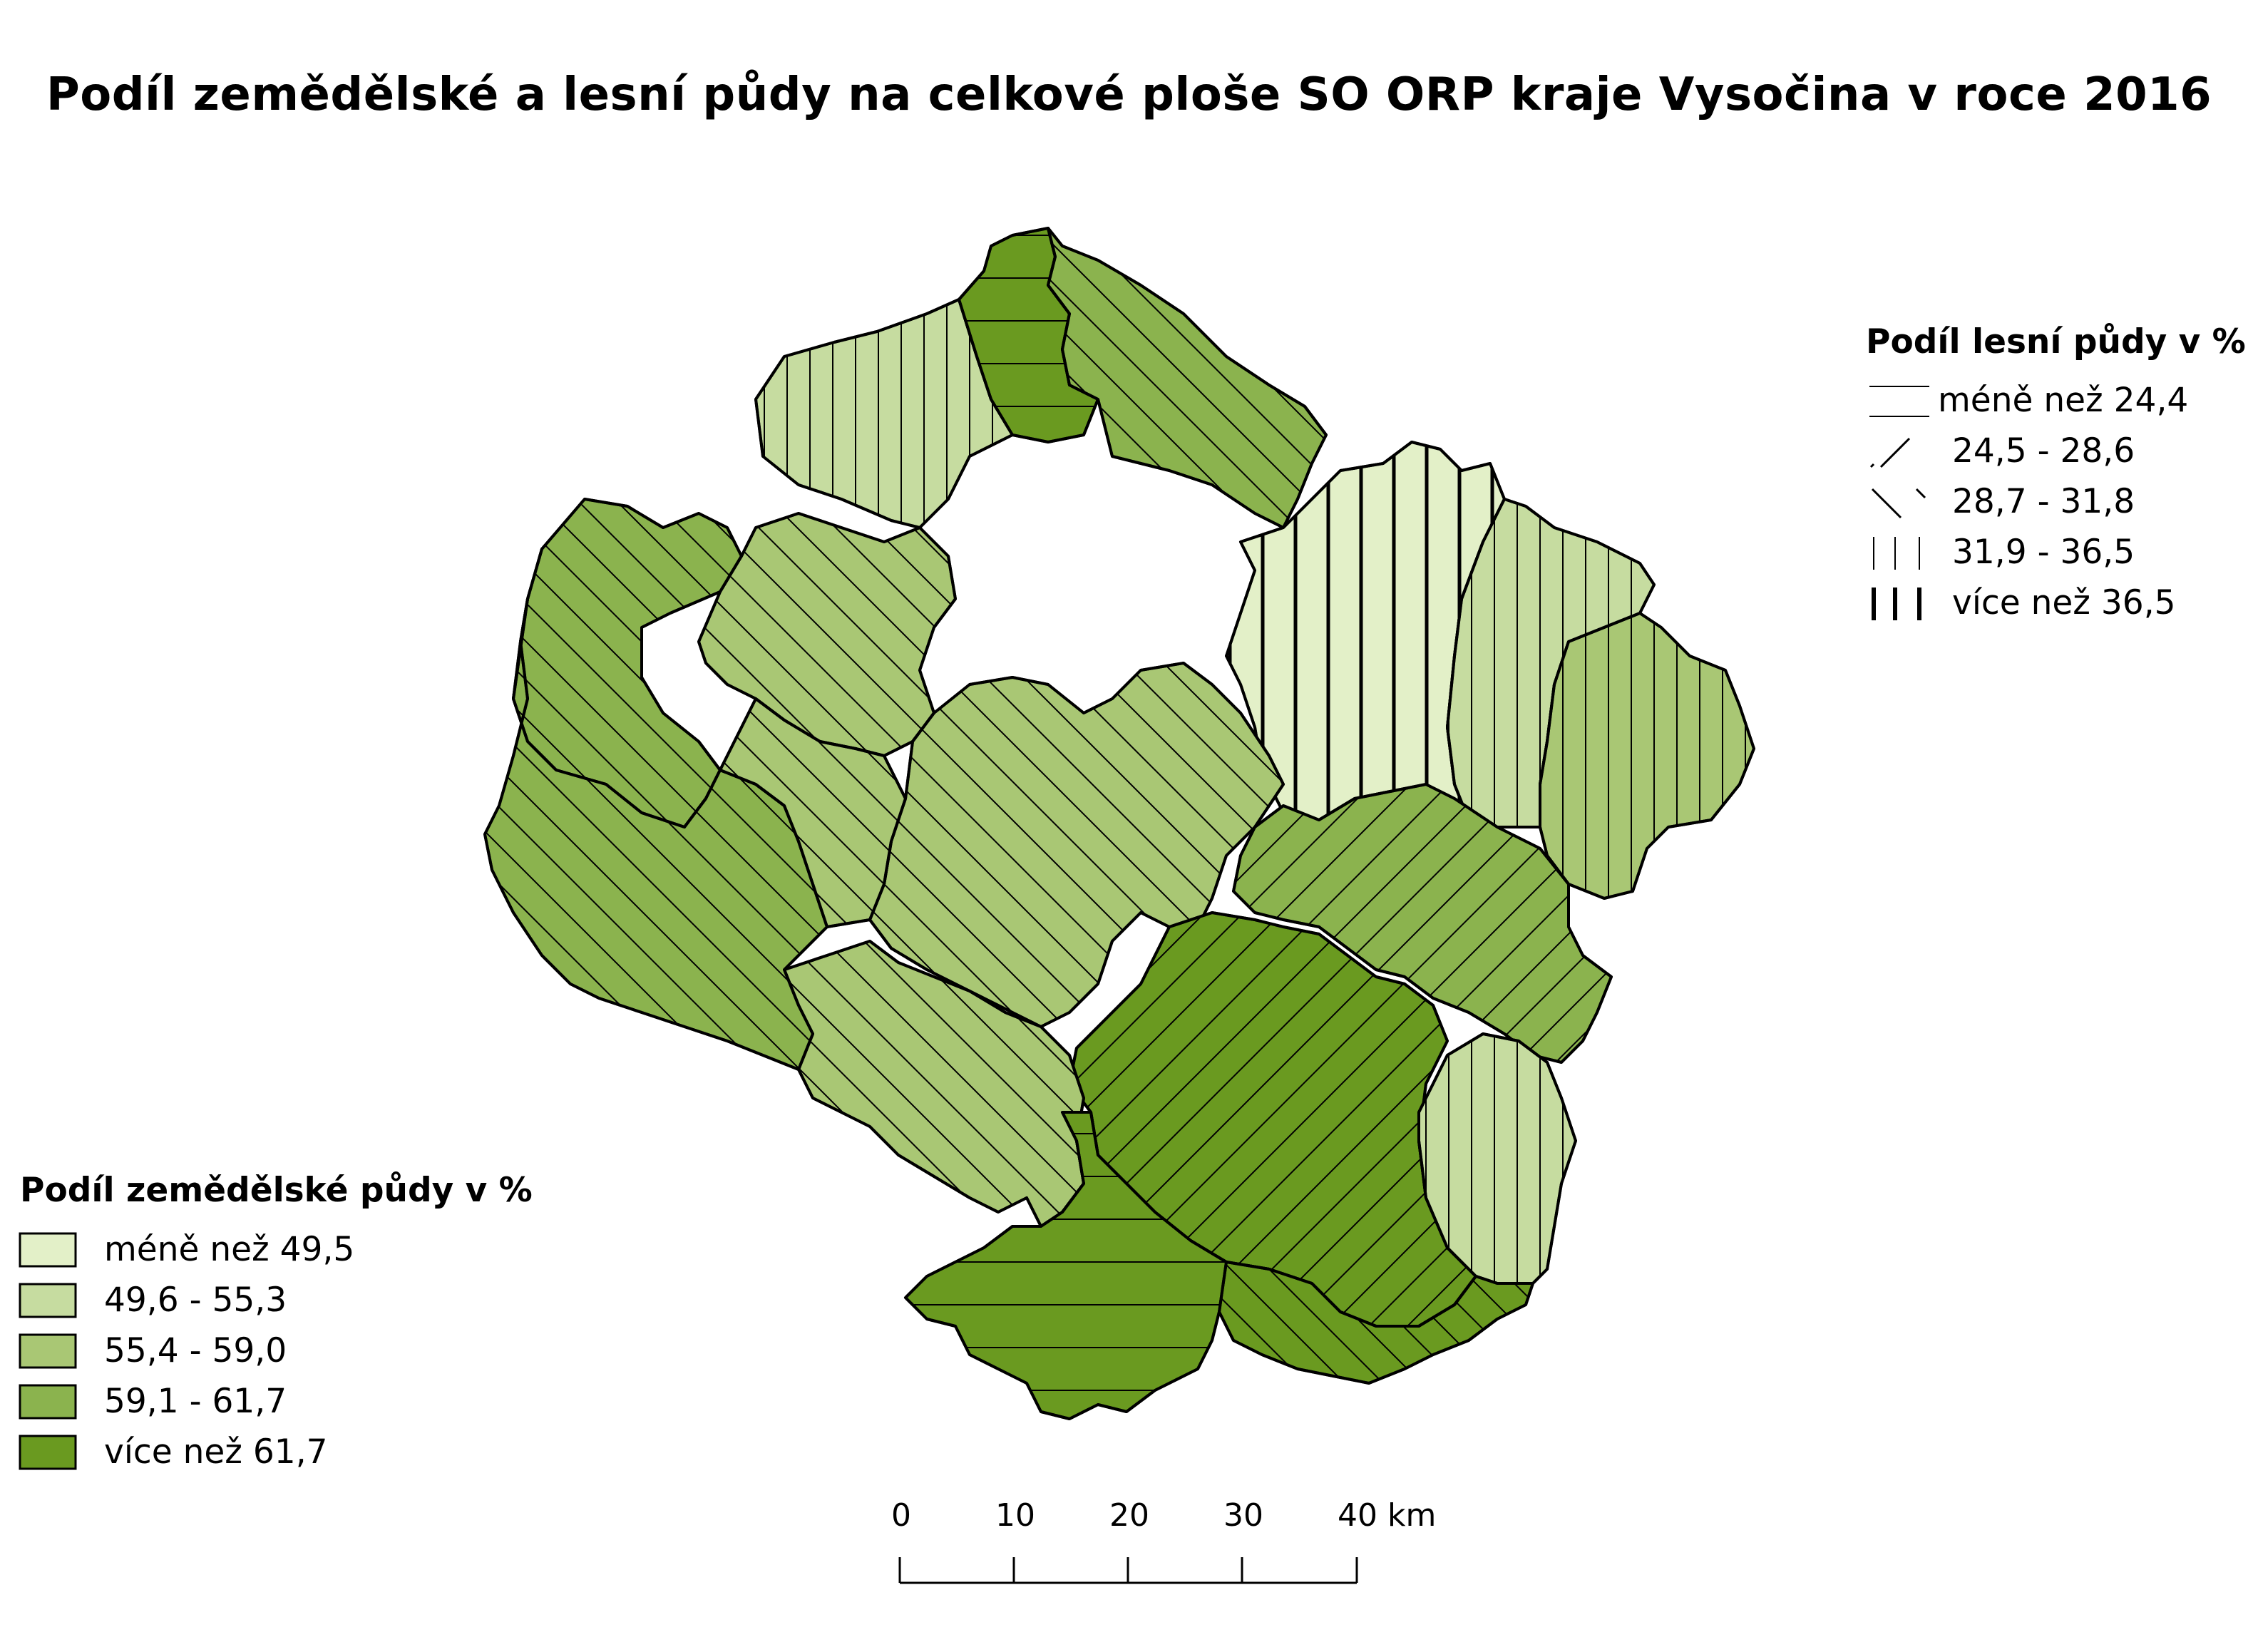 Image resolution: width=2258 pixels, height=1652 pixels. Describe the element at coordinates (2043, 501) in the screenshot. I see `forest-legend-label: 28,7 - 31,8` at that location.